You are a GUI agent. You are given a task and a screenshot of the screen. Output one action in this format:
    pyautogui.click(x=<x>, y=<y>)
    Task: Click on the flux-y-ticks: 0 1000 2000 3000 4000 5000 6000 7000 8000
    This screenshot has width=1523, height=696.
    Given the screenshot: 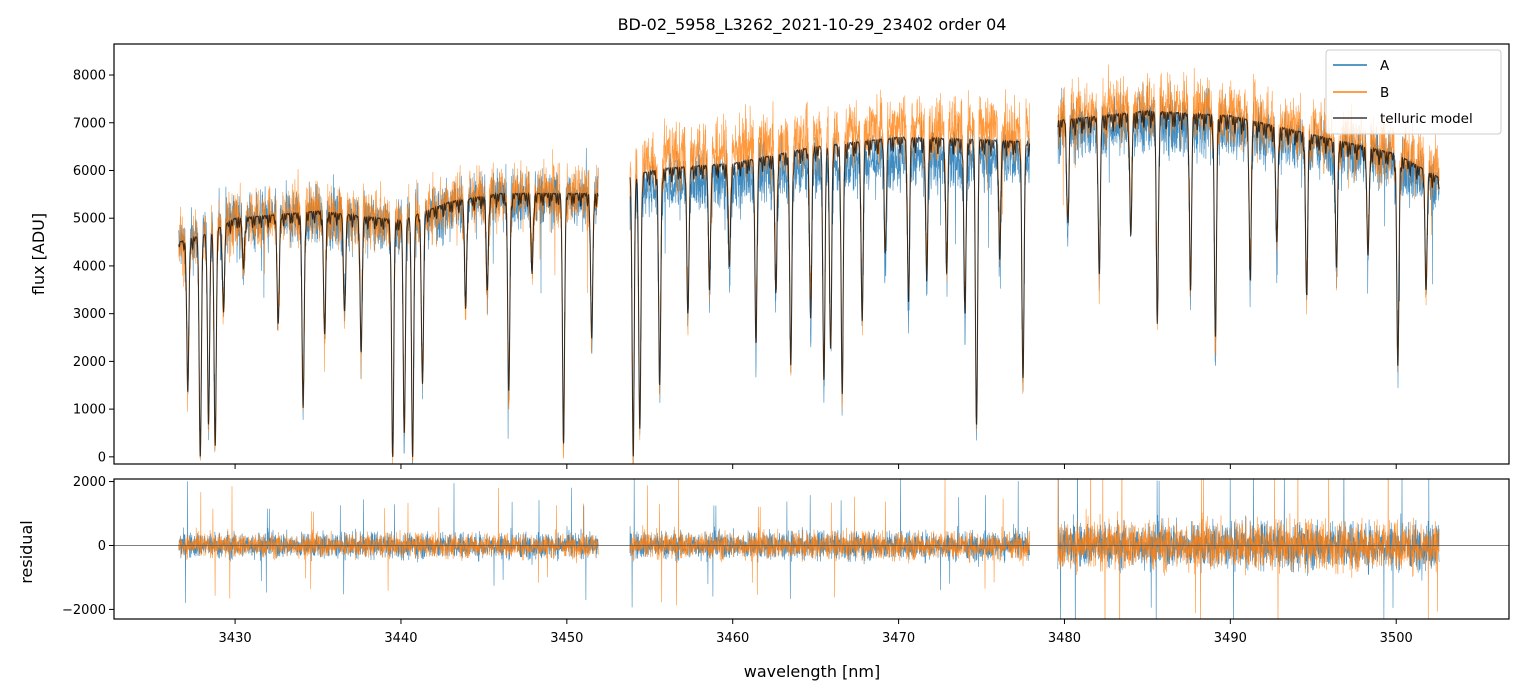 What is the action you would take?
    pyautogui.click(x=93, y=267)
    